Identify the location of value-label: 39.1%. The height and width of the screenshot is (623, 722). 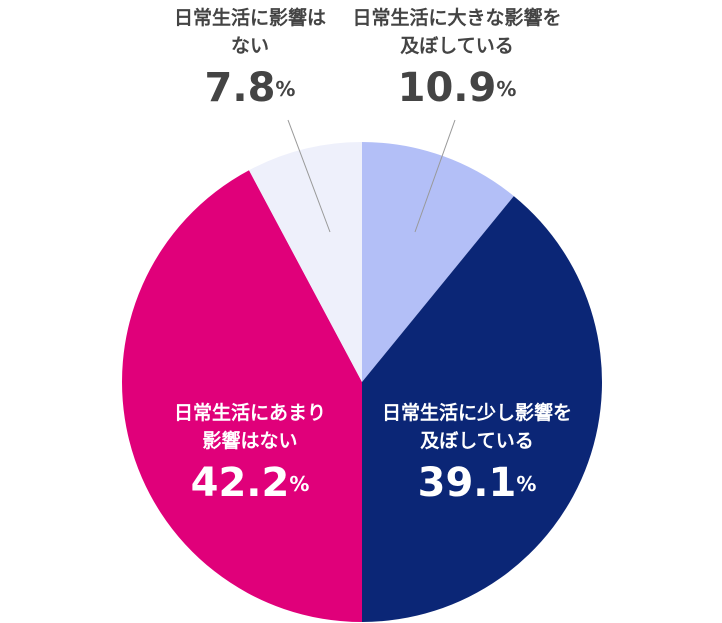
(477, 483).